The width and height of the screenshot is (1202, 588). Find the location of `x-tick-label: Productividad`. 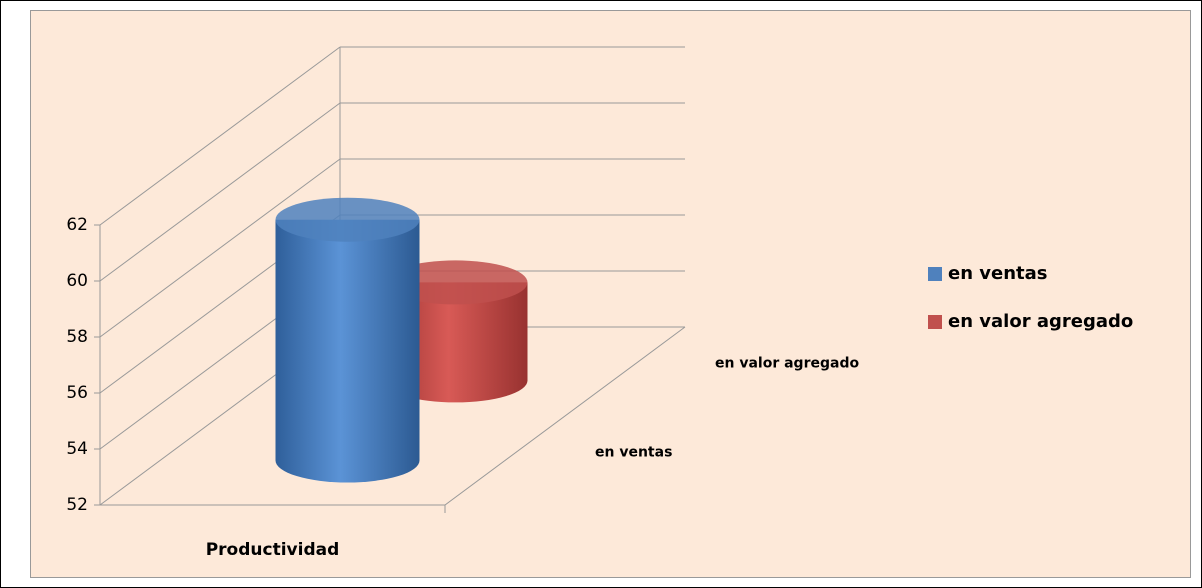

x-tick-label: Productividad is located at coordinates (273, 550).